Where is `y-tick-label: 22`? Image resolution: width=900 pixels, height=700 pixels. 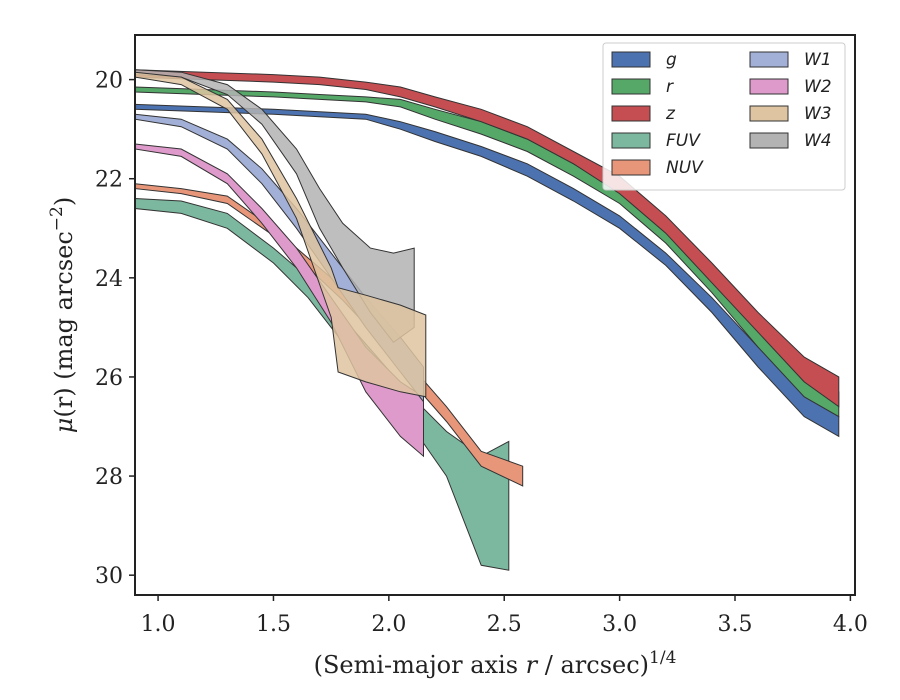
y-tick-label: 22 is located at coordinates (109, 180).